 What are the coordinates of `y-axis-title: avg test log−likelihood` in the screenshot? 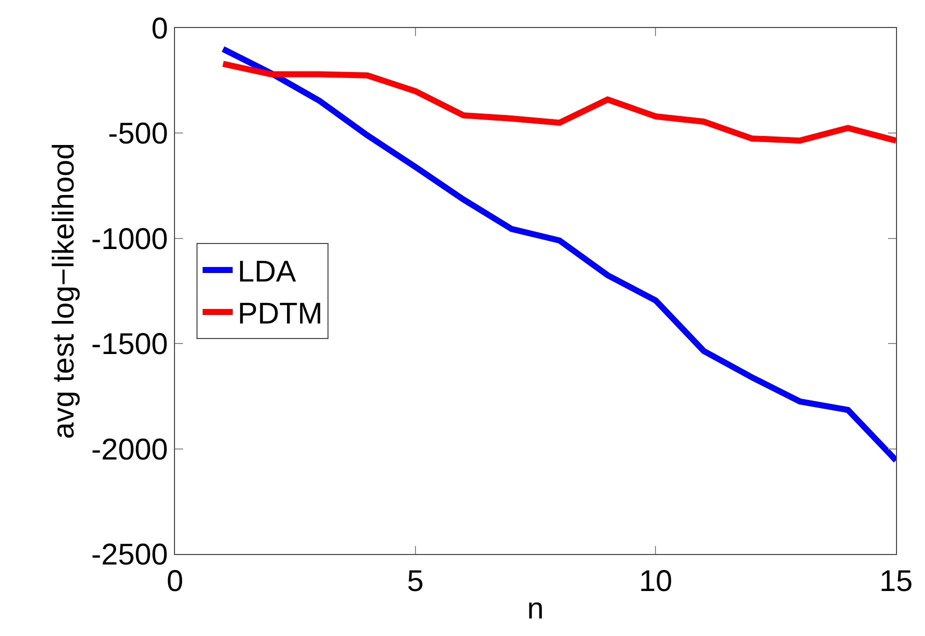 It's located at (63, 291).